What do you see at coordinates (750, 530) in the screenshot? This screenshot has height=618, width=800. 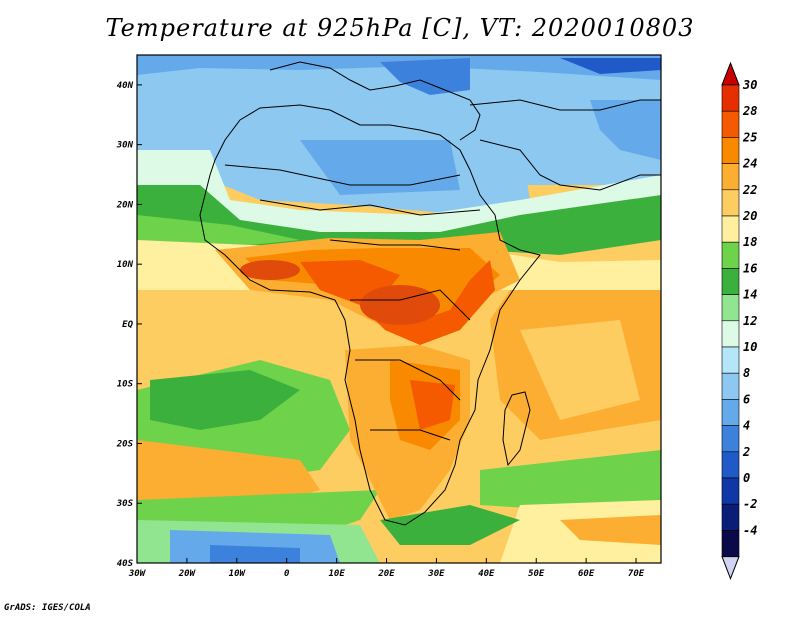 I see `colorbar-label: -4` at bounding box center [750, 530].